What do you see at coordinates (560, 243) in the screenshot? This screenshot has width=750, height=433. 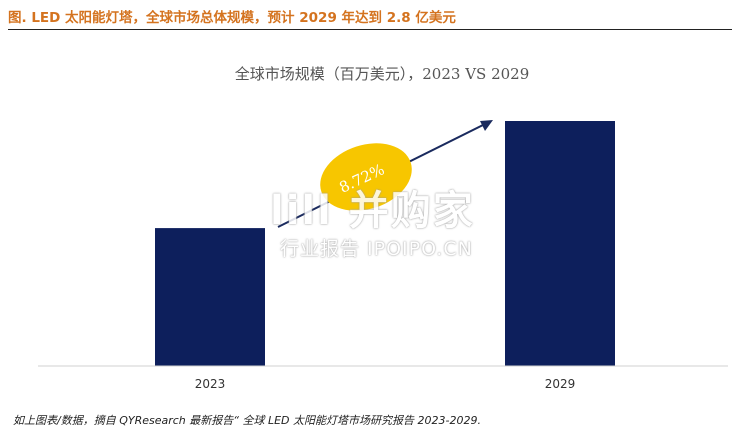 I see `bar-2029` at bounding box center [560, 243].